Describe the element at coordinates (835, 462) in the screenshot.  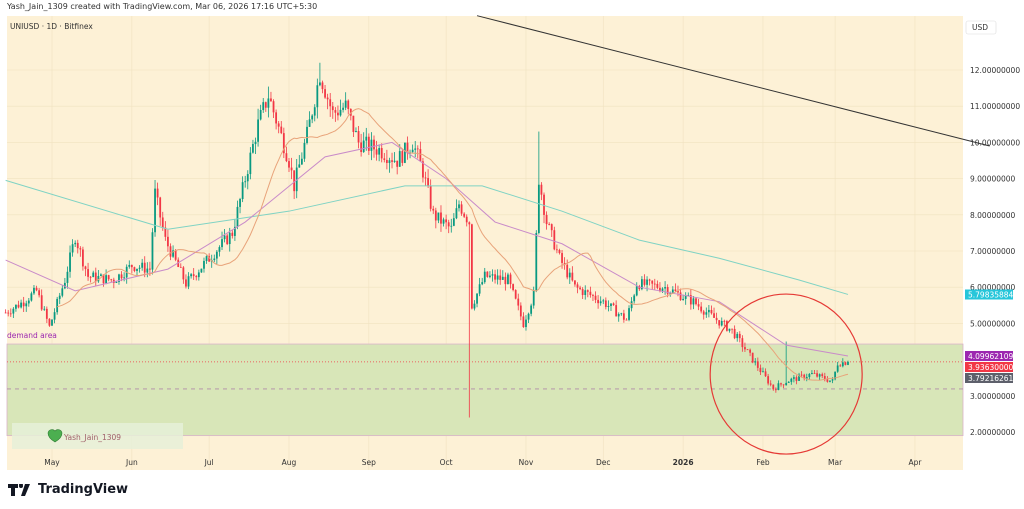
I see `x-tick-label: Mar` at that location.